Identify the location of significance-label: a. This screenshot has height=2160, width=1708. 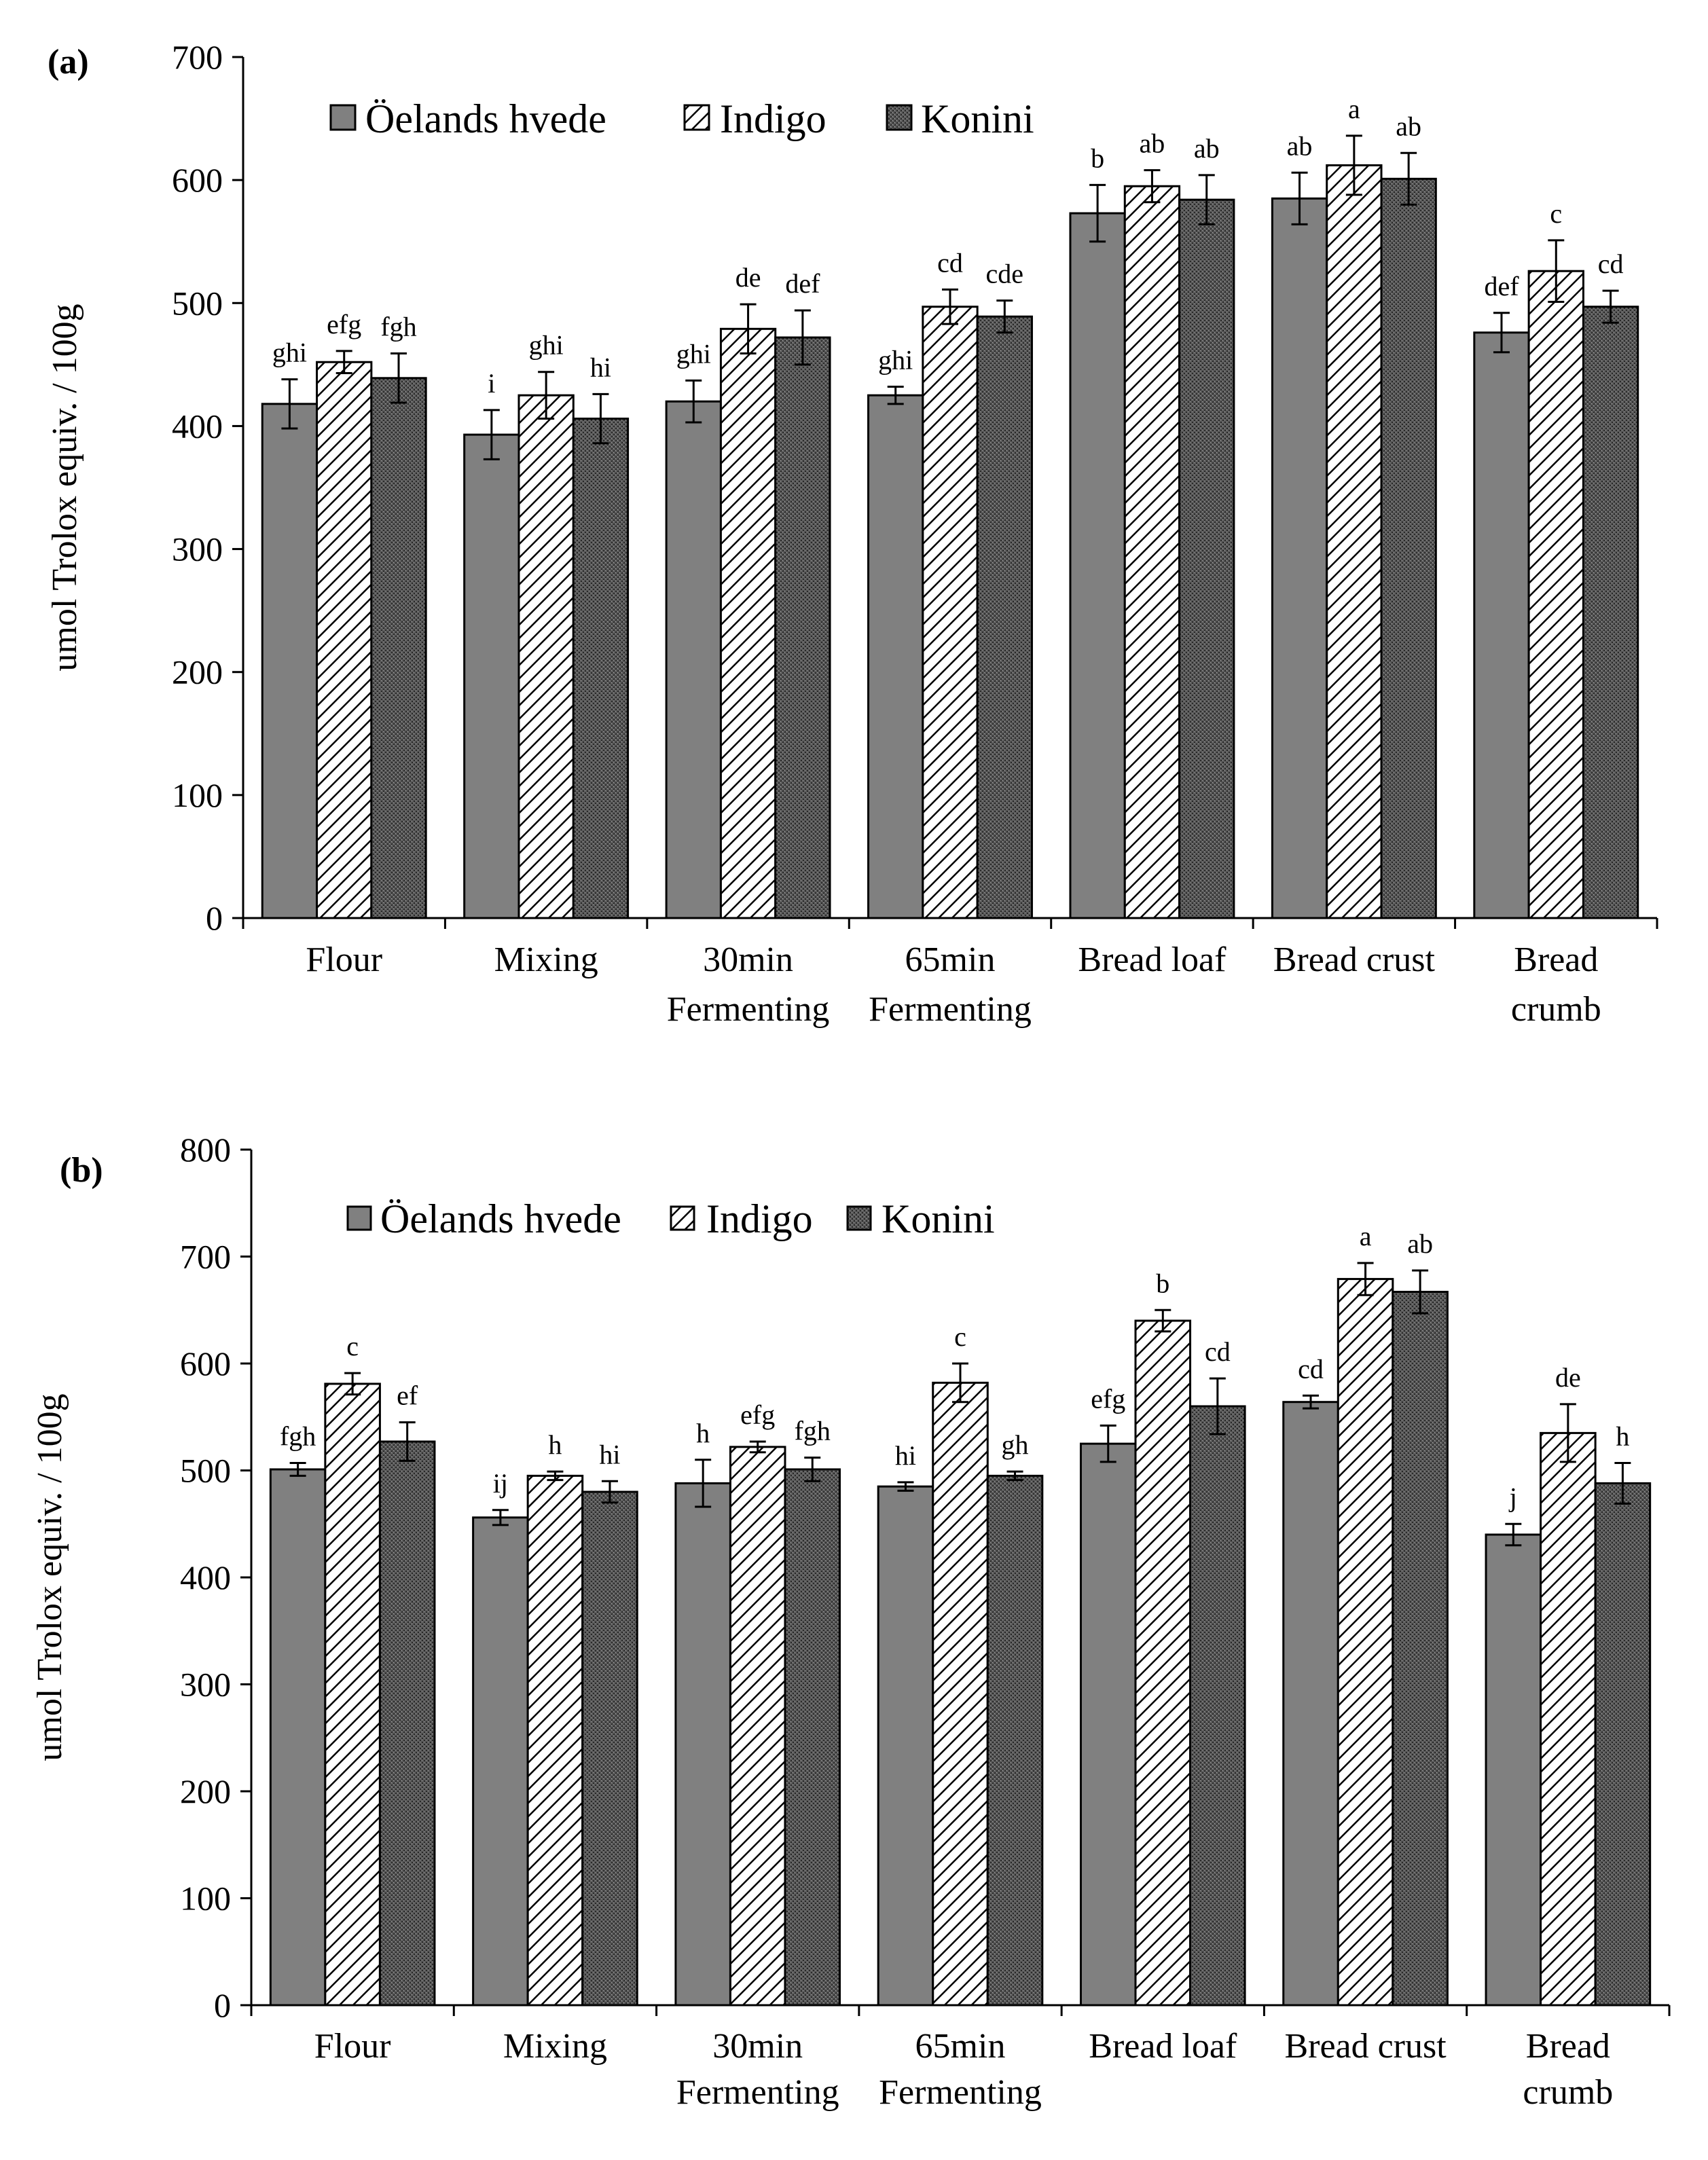
(1366, 1236).